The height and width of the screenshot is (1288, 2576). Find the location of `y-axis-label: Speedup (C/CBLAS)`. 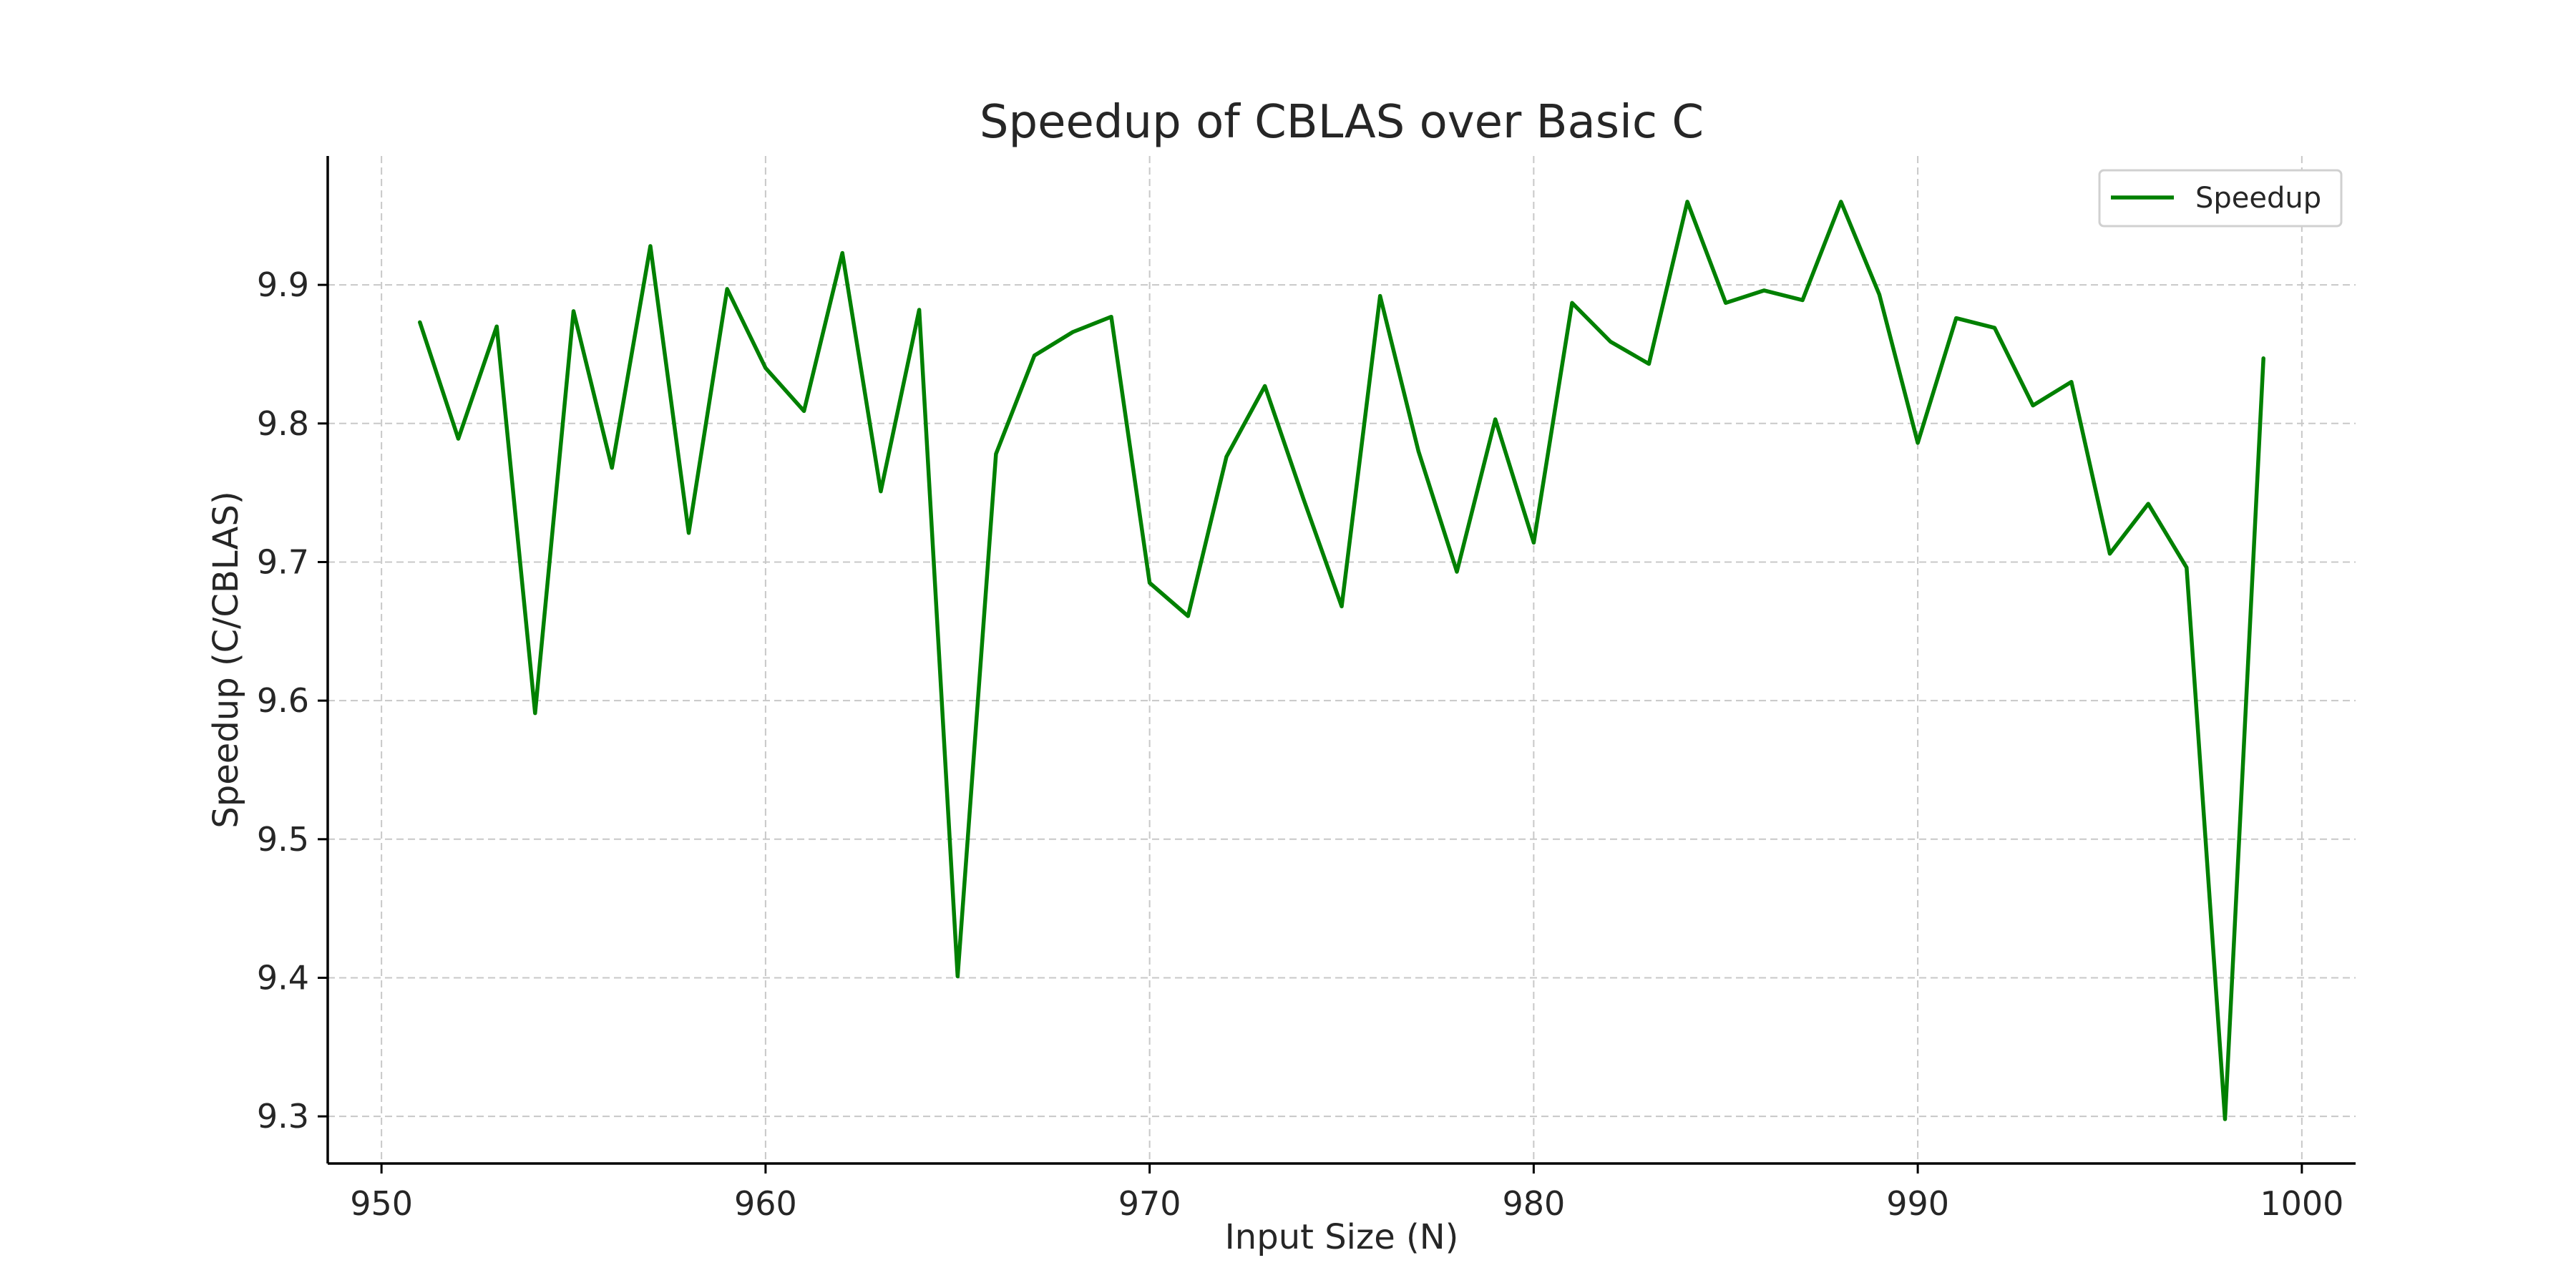

y-axis-label: Speedup (C/CBLAS) is located at coordinates (226, 659).